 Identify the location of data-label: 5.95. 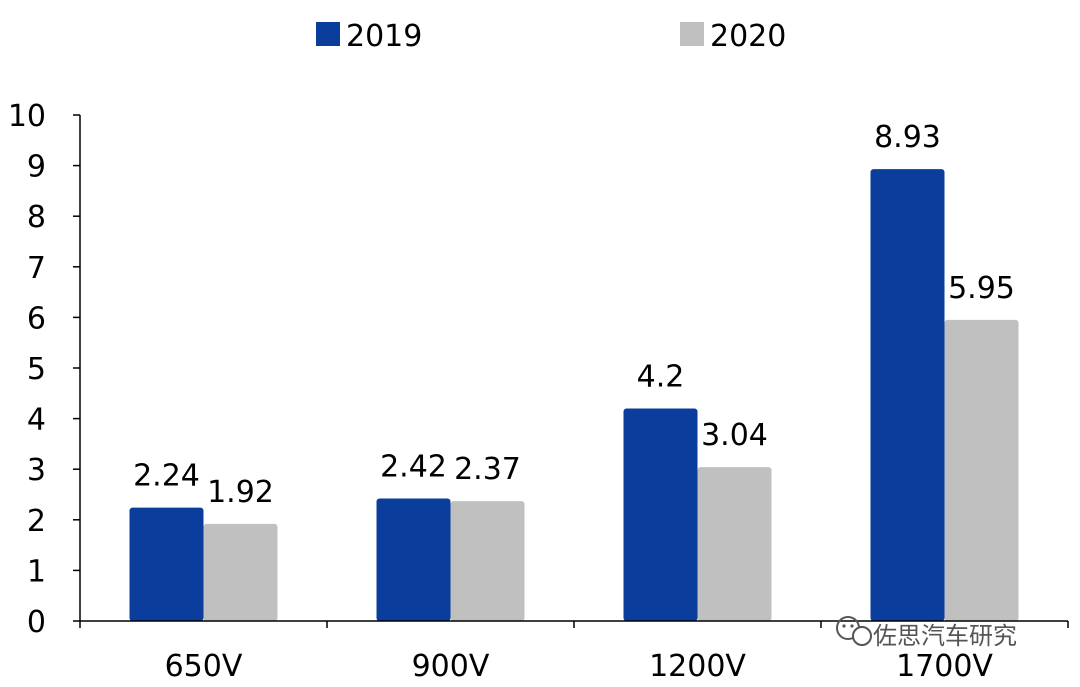
(981, 288).